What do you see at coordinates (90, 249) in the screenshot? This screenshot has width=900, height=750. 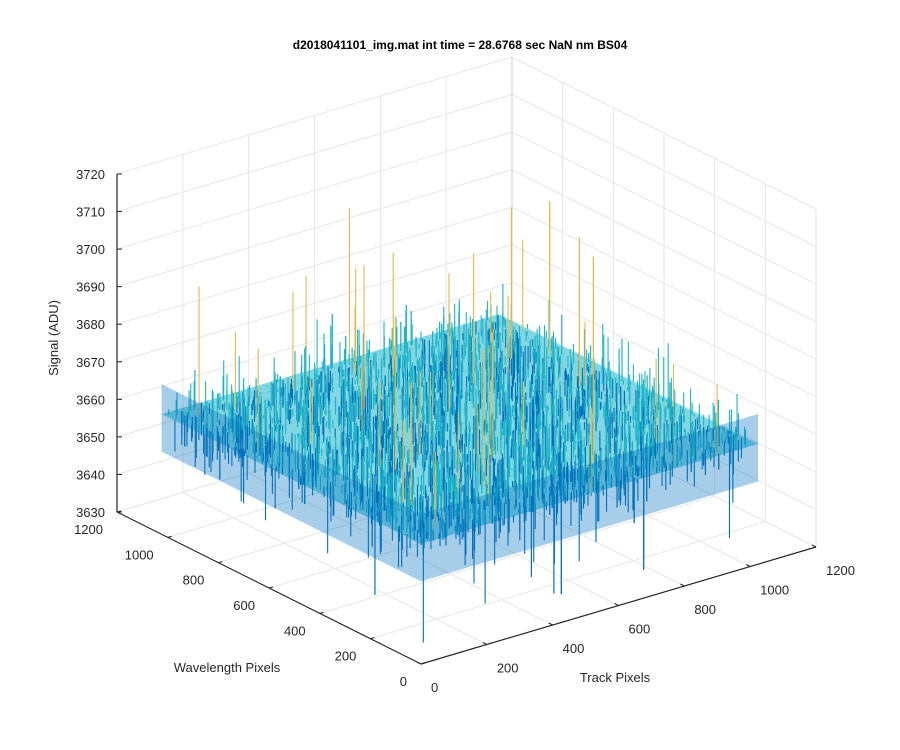 I see `z-tick-label: 3700` at bounding box center [90, 249].